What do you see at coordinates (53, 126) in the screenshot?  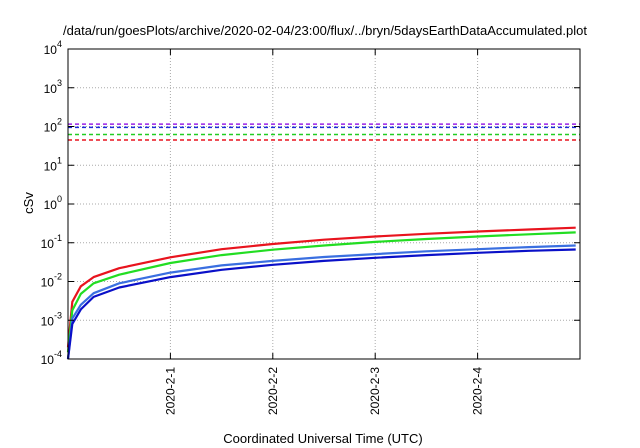 I see `y-tick-label: 10²` at bounding box center [53, 126].